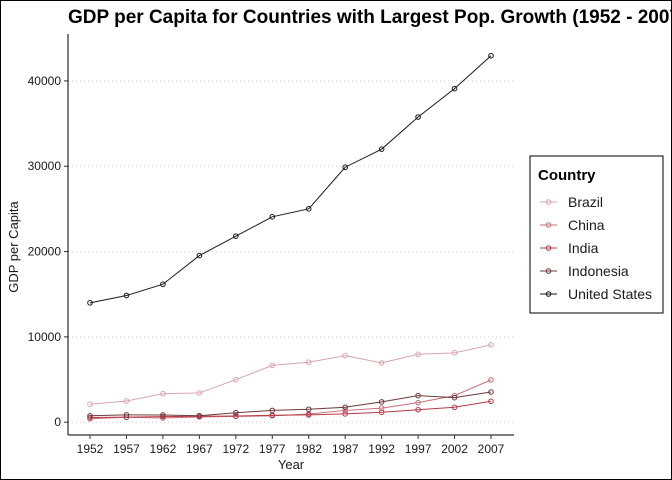 The image size is (672, 480). What do you see at coordinates (345, 449) in the screenshot?
I see `x-tick-label: 1987` at bounding box center [345, 449].